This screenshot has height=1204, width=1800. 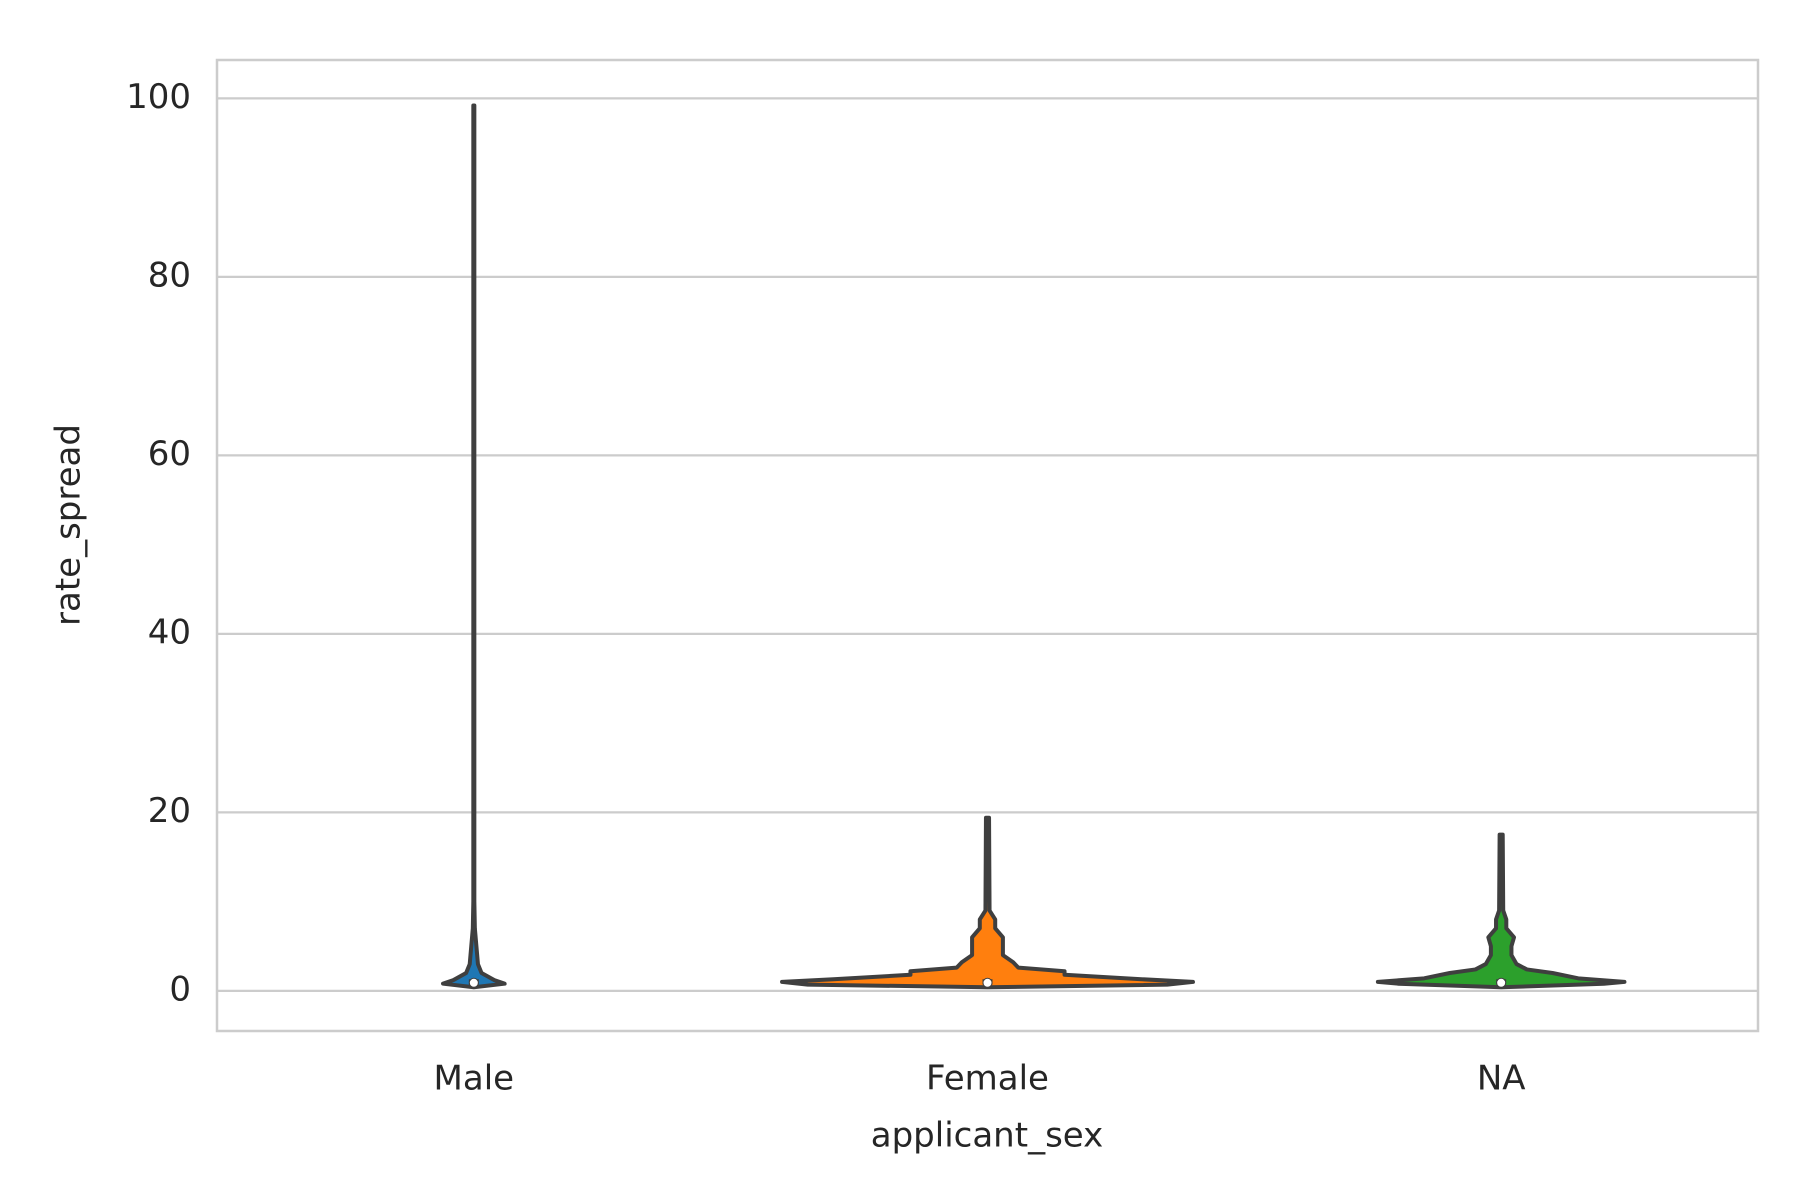 I want to click on y-tick-label: 0, so click(x=180, y=989).